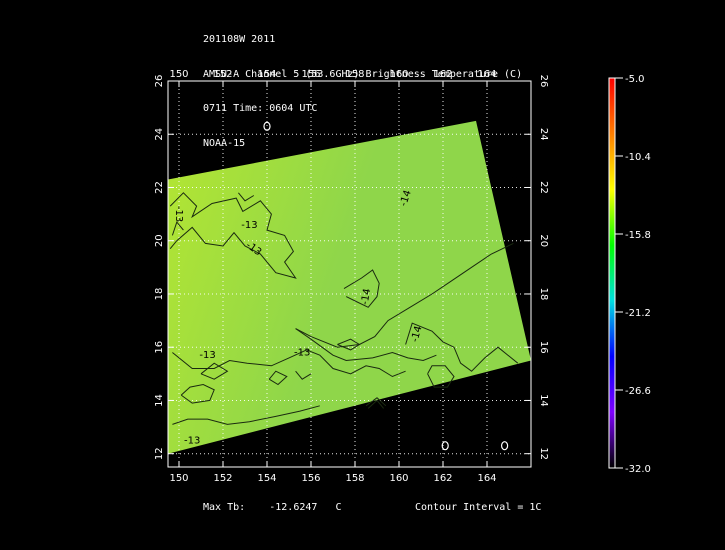 This screenshot has width=725, height=550. Describe the element at coordinates (159, 347) in the screenshot. I see `y-tick-label-left: 16` at that location.